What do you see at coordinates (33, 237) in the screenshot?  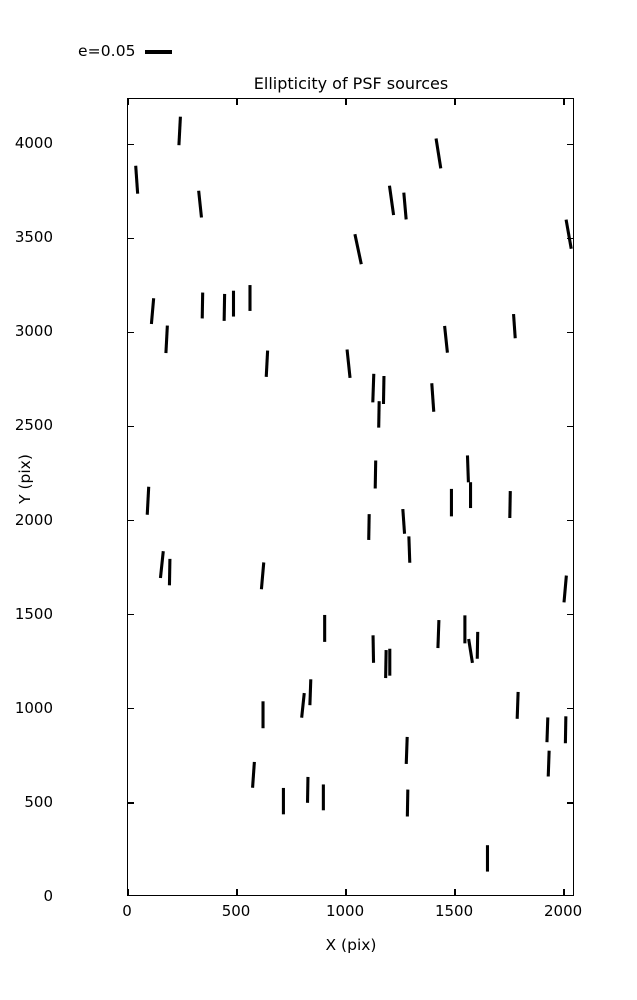 I see `y-tick-label: 3500` at bounding box center [33, 237].